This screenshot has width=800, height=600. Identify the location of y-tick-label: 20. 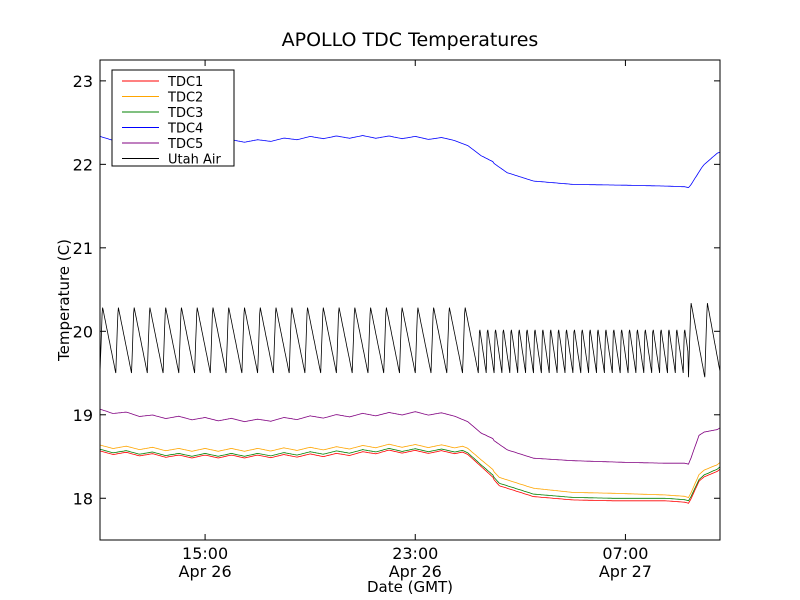
(83, 331).